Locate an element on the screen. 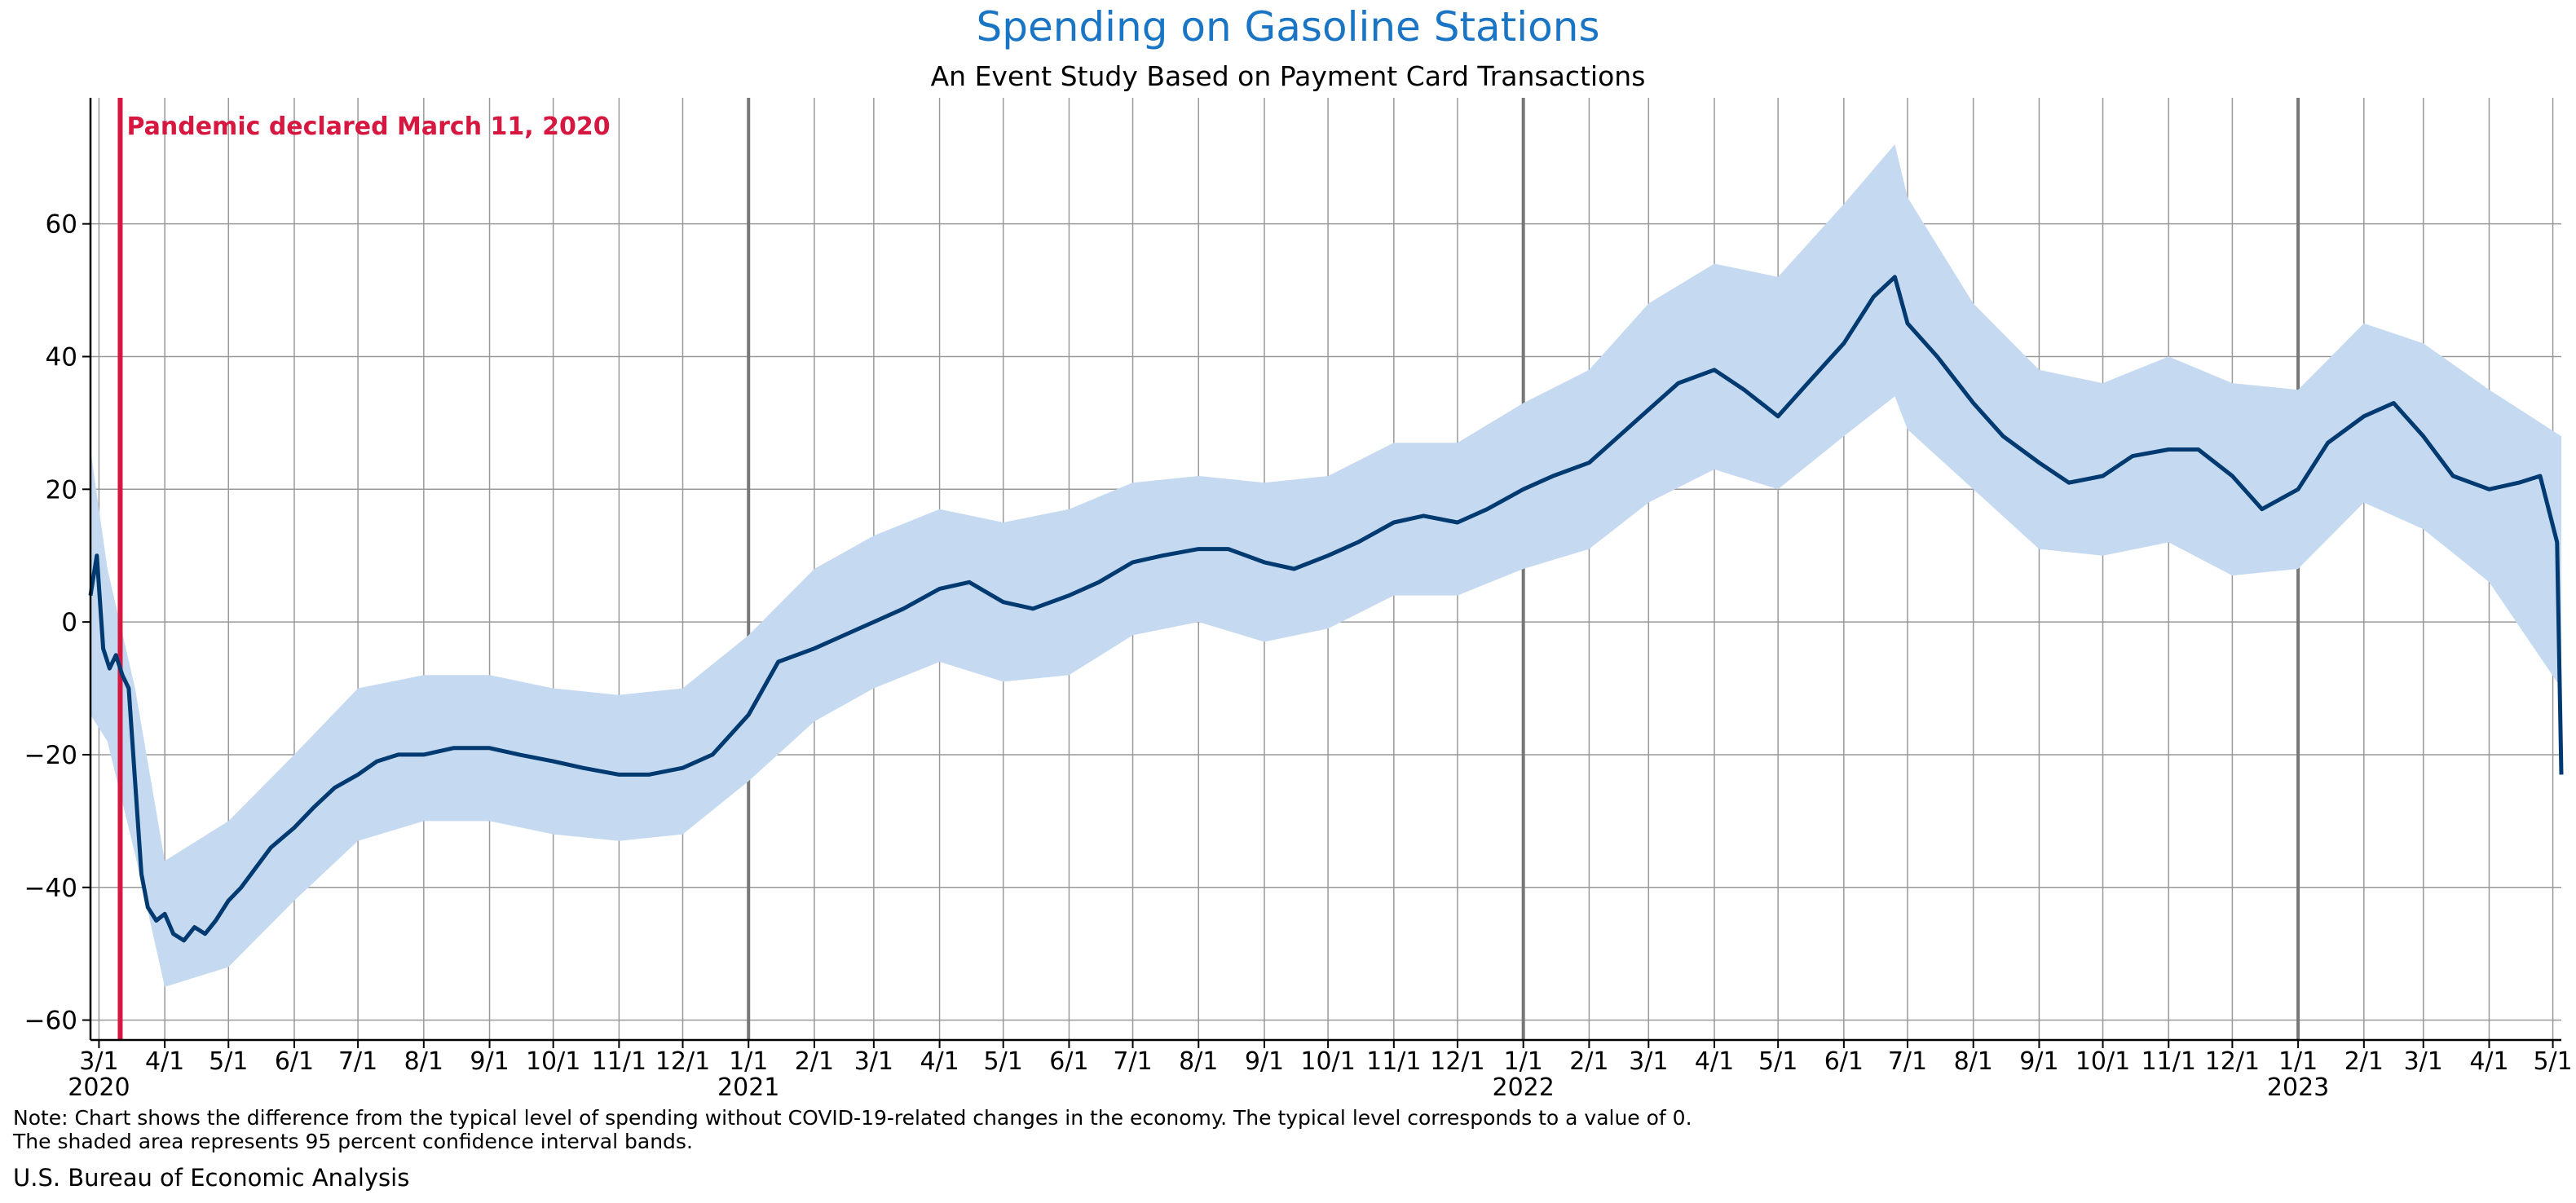 The height and width of the screenshot is (1203, 2576). y-tick-label: 20 is located at coordinates (61, 490).